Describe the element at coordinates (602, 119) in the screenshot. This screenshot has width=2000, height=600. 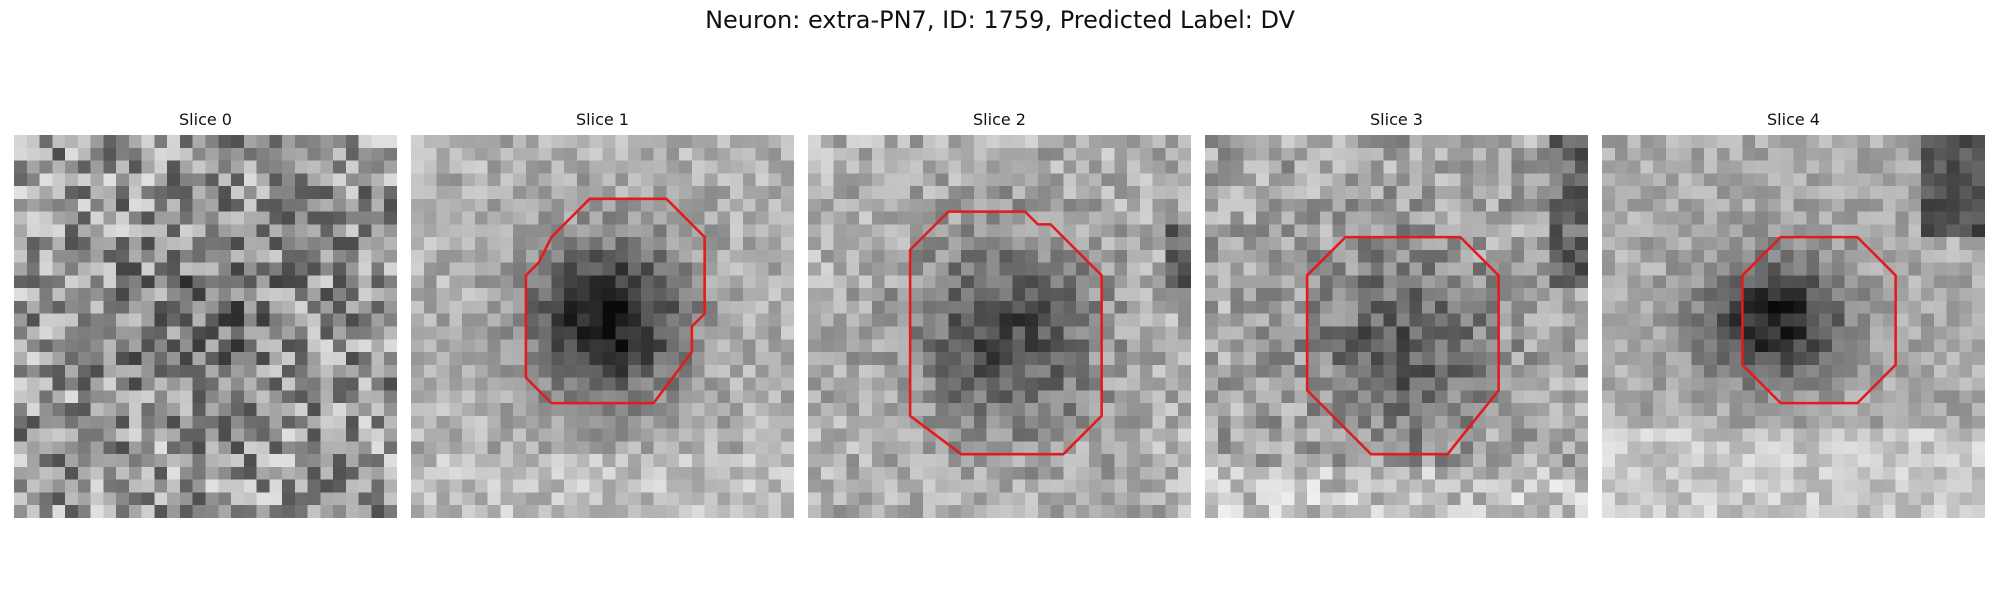
I see `slice-title: Slice 1` at that location.